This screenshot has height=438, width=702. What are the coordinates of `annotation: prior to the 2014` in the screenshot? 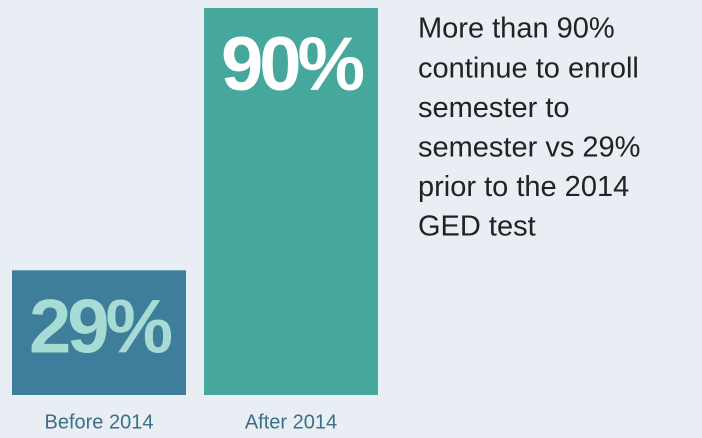 It's located at (523, 187).